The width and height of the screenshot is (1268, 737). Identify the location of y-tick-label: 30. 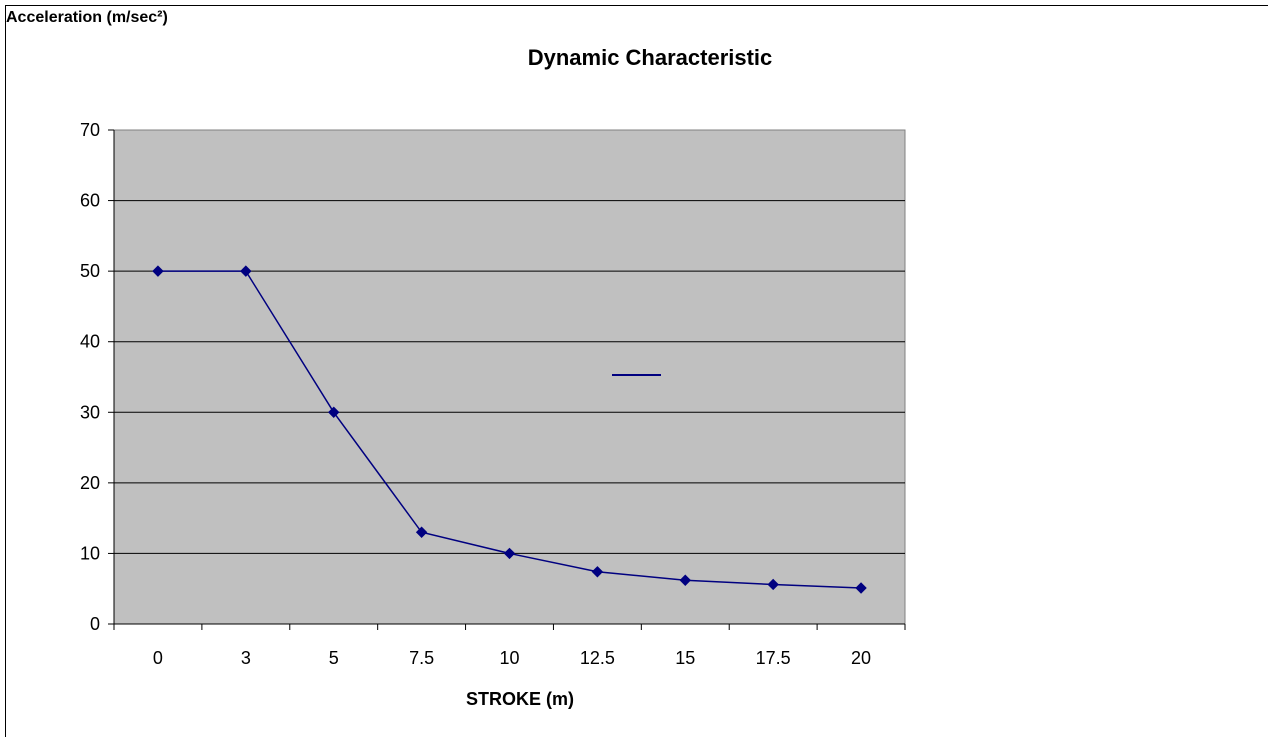
(90, 412).